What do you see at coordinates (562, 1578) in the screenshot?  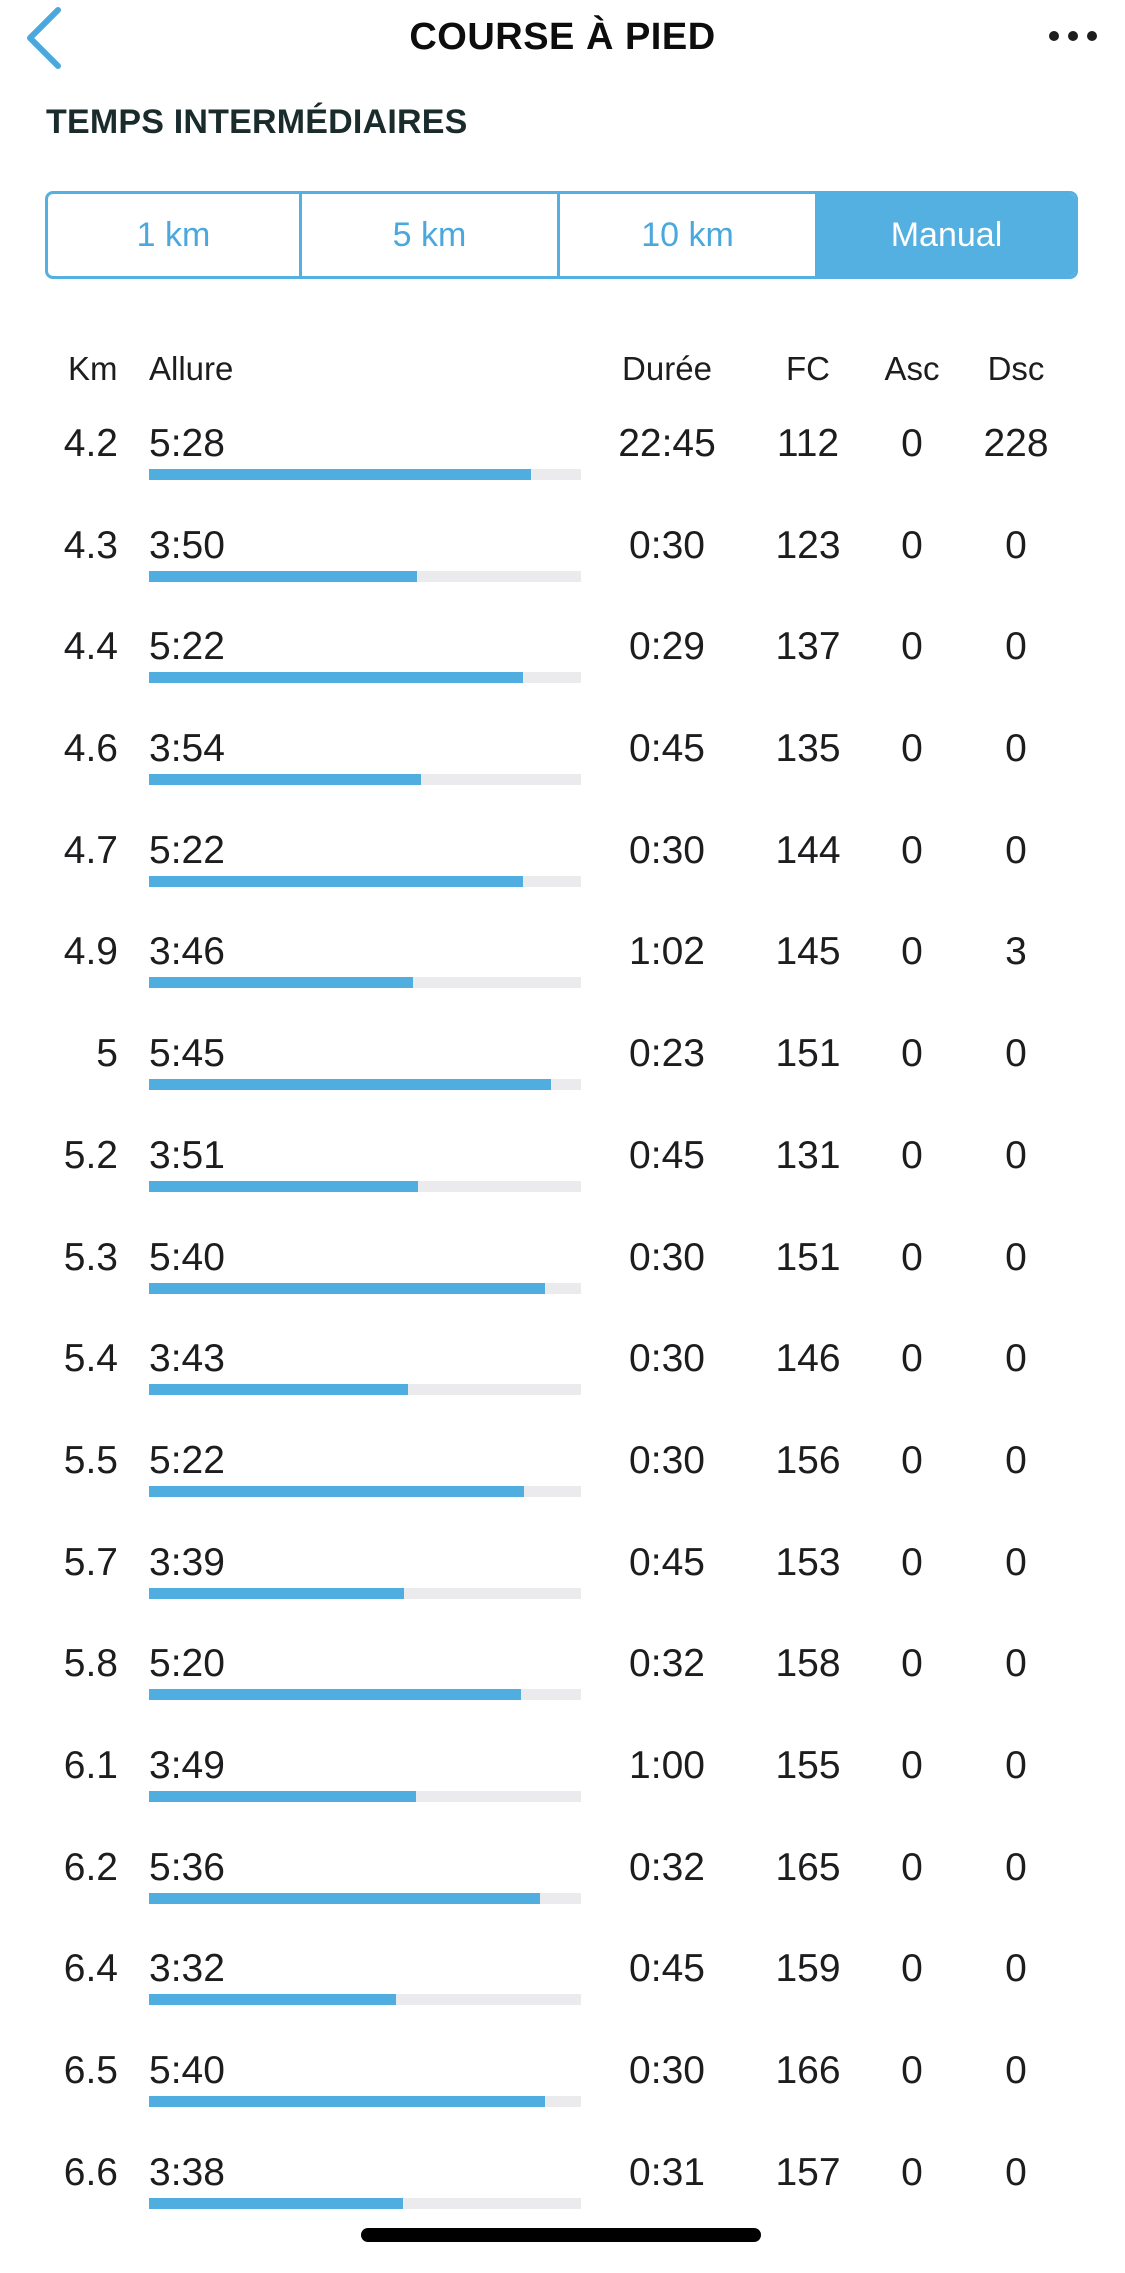 I see `table-row: 5.7 3:39 0:45 153 0 0` at bounding box center [562, 1578].